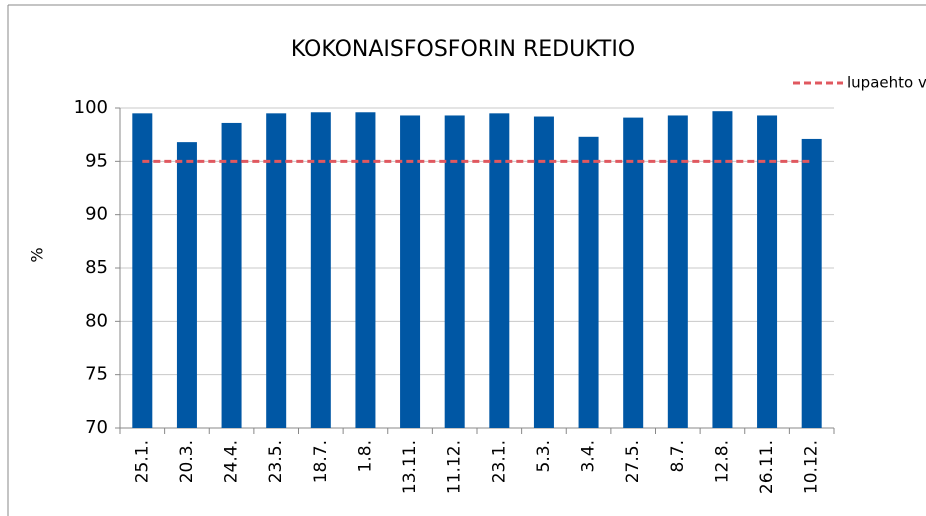  Describe the element at coordinates (276, 461) in the screenshot. I see `x-tick-label: 23.5.` at that location.